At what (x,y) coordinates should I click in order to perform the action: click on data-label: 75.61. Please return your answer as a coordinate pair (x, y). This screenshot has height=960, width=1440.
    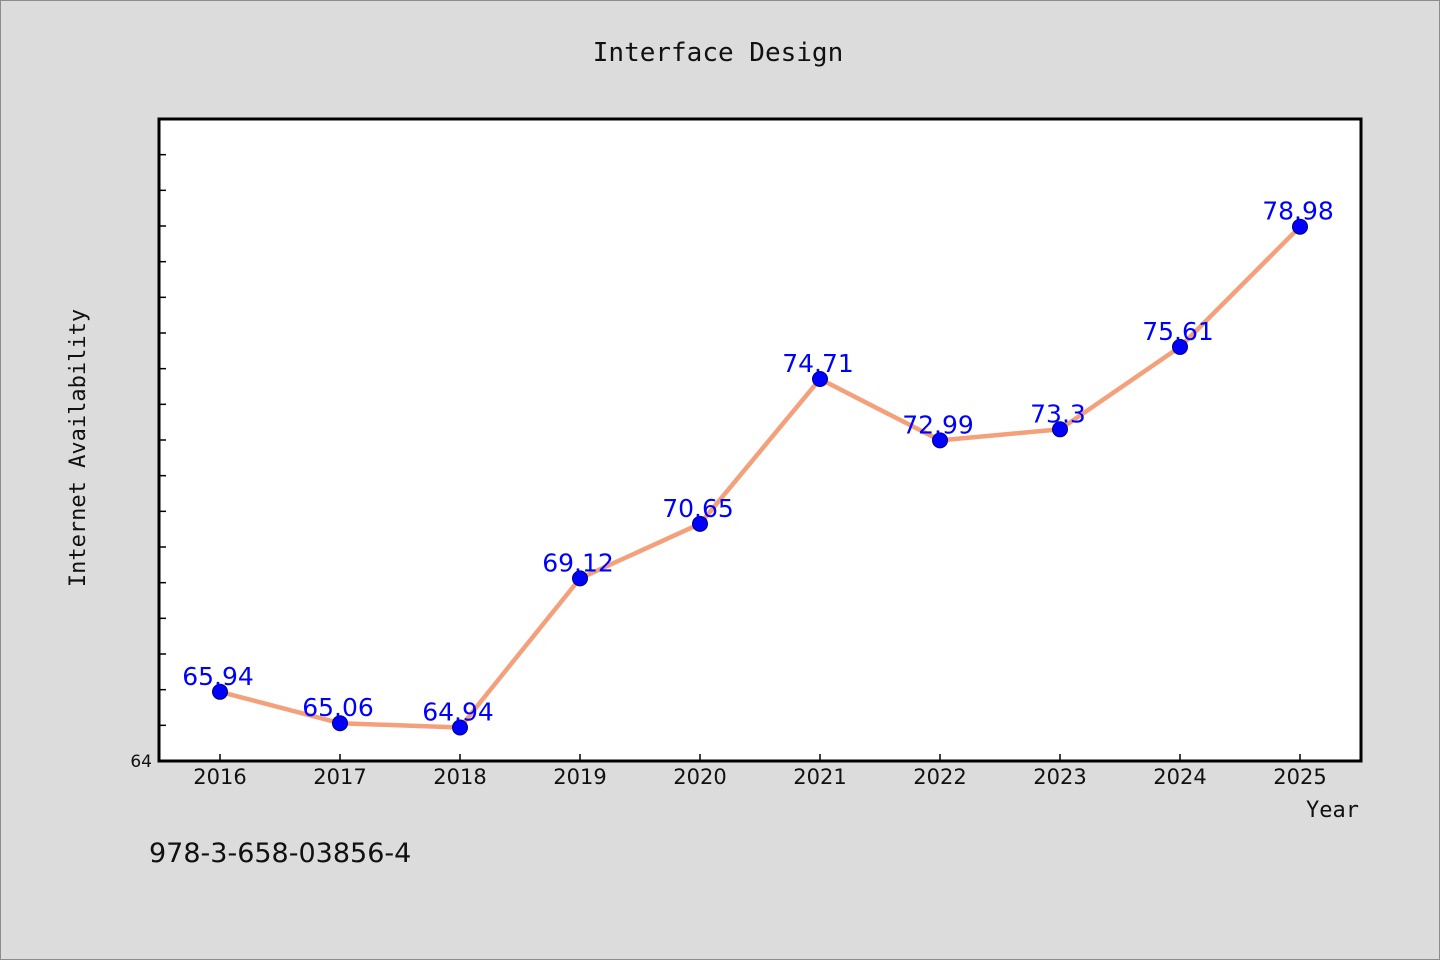
    Looking at the image, I should click on (1178, 331).